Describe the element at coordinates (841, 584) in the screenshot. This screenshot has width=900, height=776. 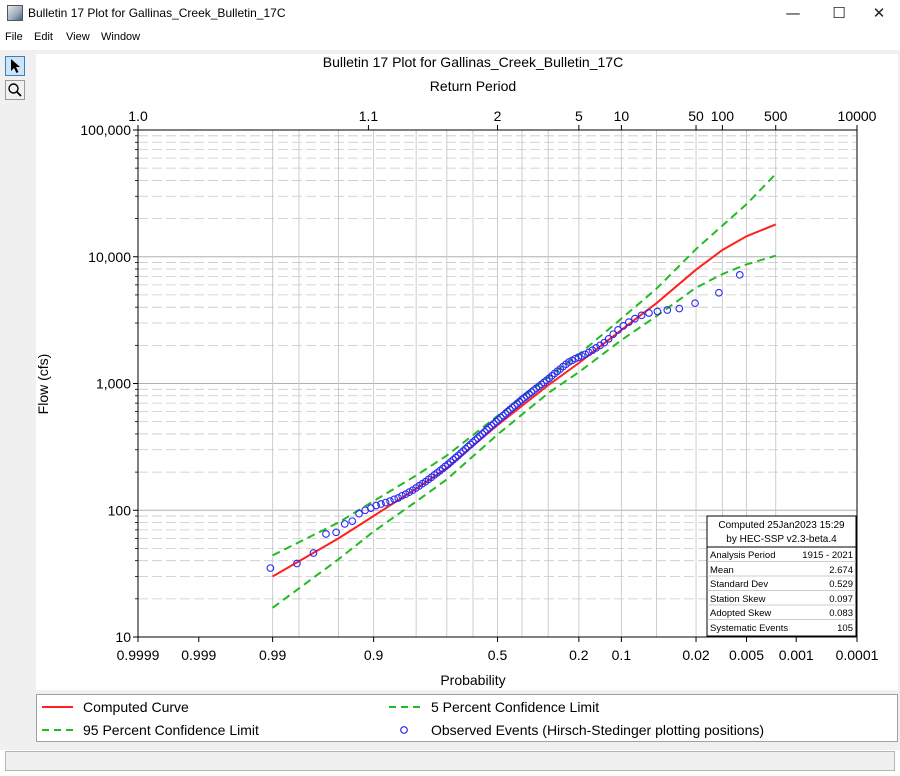
I see `stats-value: 0.529` at that location.